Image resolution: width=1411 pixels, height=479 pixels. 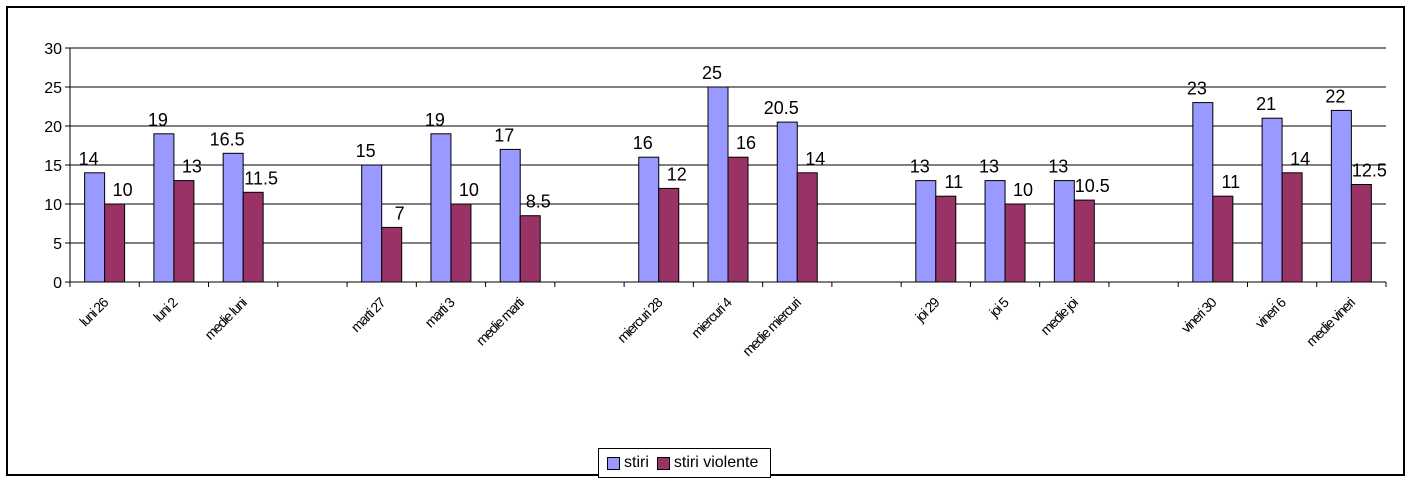 I want to click on legend-swatch-stiri-violente, so click(x=663, y=463).